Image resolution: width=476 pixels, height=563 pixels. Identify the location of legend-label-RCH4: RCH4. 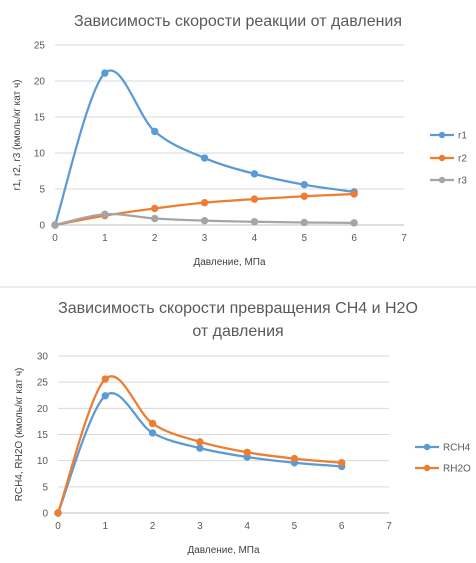
(457, 448).